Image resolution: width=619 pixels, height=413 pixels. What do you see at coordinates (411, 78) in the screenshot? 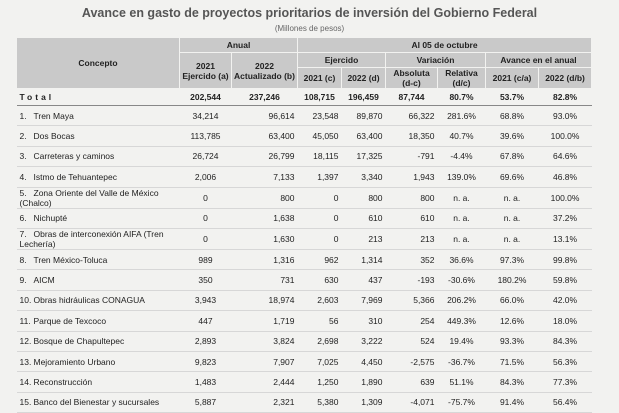
I see `header-absoluta: Absoluta (d-c)` at bounding box center [411, 78].